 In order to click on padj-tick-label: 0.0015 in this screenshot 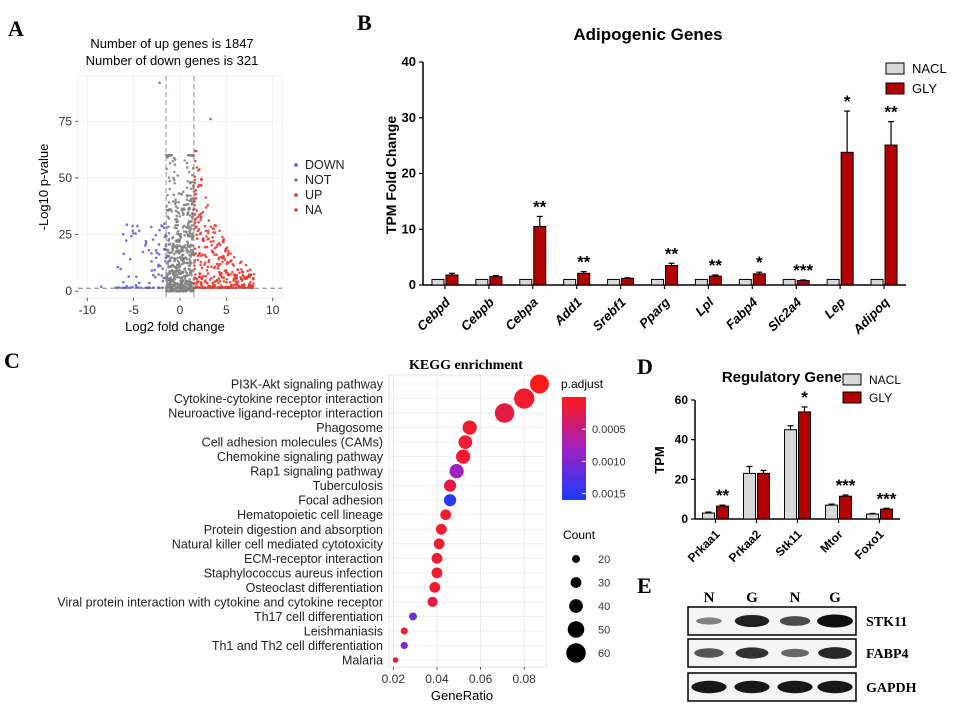, I will do `click(609, 495)`.